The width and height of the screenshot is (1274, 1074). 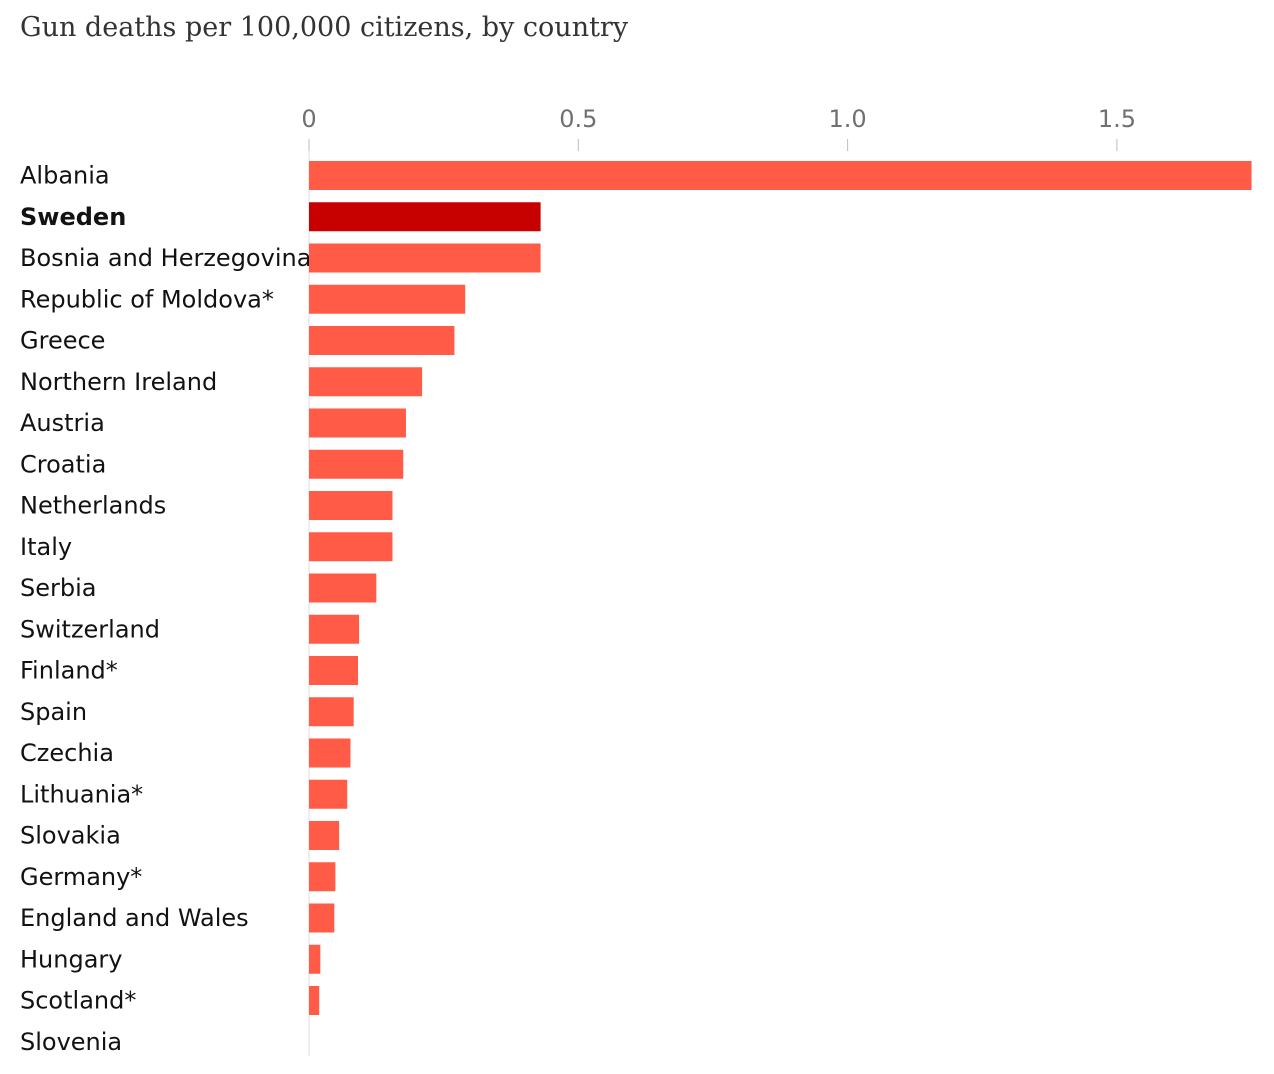 I want to click on category-label: Lithuania*, so click(x=81, y=794).